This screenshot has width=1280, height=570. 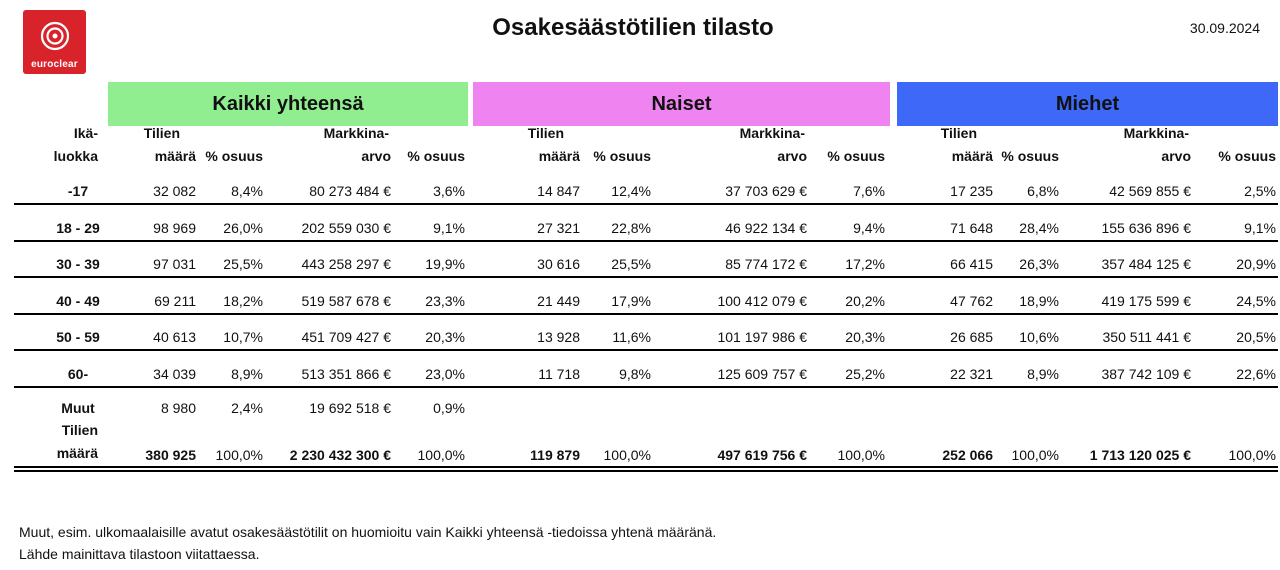 I want to click on total-cell: 380 925, so click(x=170, y=455).